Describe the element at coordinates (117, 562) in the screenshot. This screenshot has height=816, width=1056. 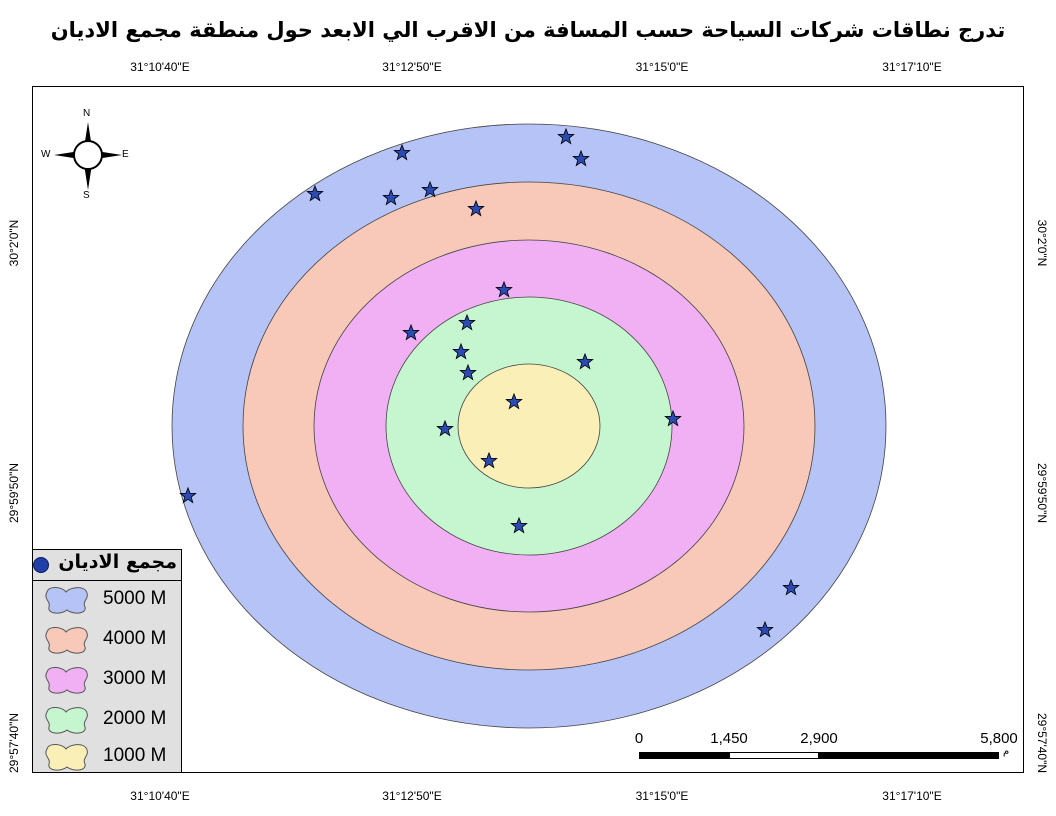
I see `legend-title: مجمع الاديان` at that location.